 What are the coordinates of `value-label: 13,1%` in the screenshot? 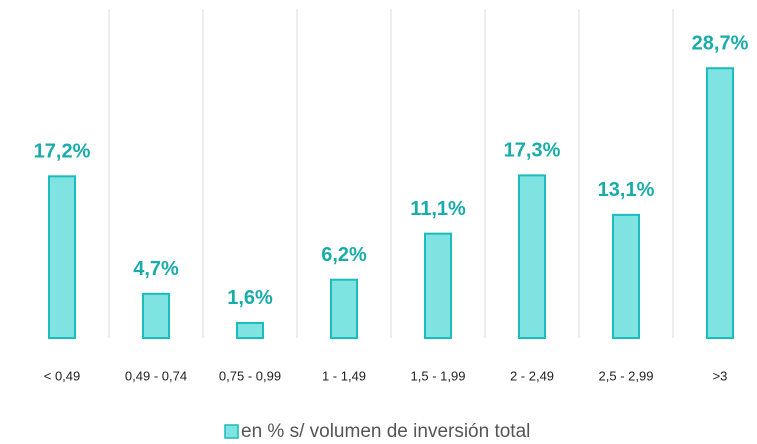 It's located at (626, 190).